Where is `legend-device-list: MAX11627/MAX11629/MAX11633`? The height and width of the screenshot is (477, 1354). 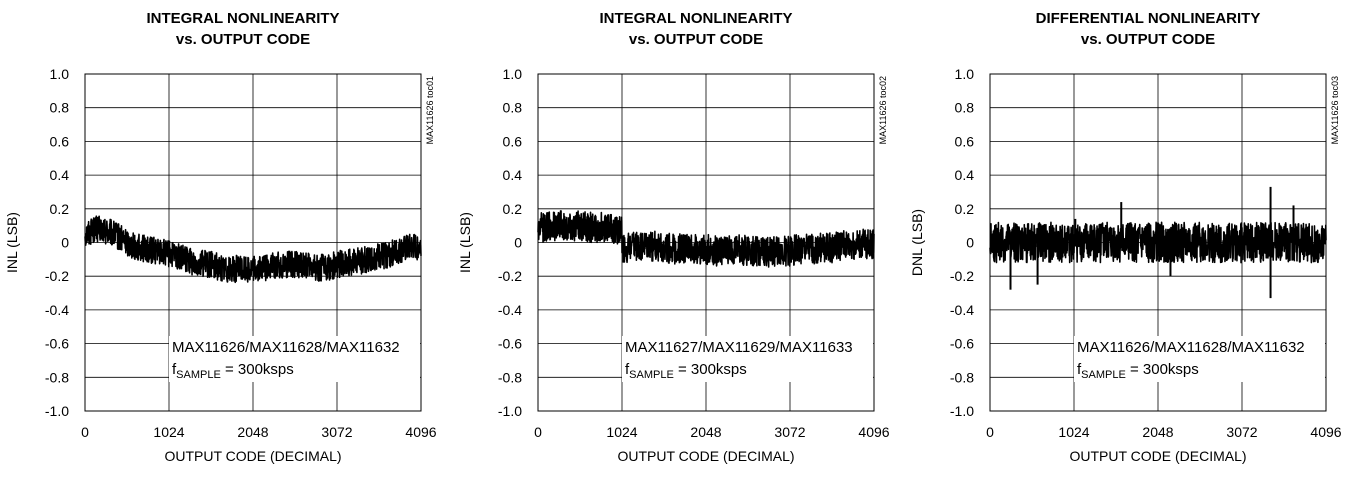 legend-device-list: MAX11627/MAX11629/MAX11633 is located at coordinates (739, 347).